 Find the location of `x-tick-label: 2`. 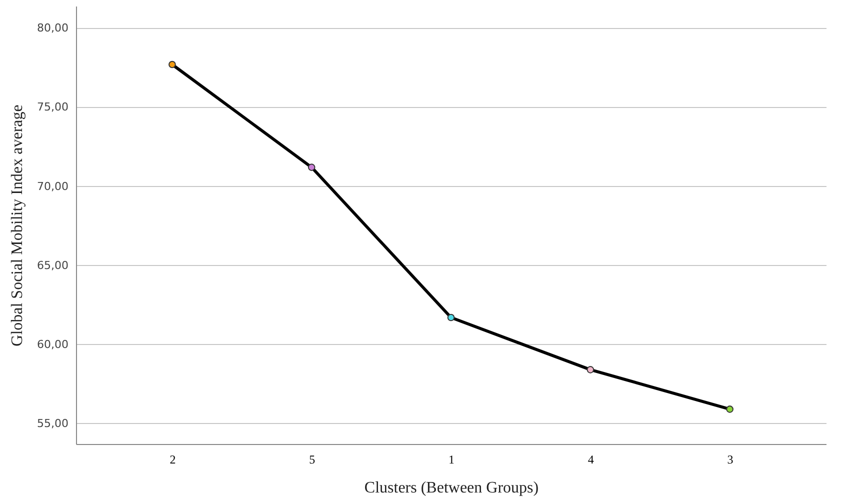

x-tick-label: 2 is located at coordinates (173, 459).